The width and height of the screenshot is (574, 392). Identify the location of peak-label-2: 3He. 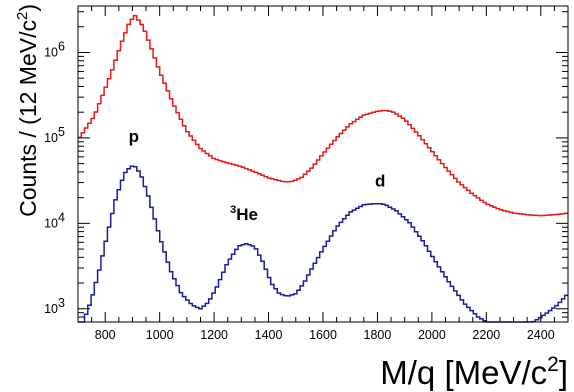
(244, 214).